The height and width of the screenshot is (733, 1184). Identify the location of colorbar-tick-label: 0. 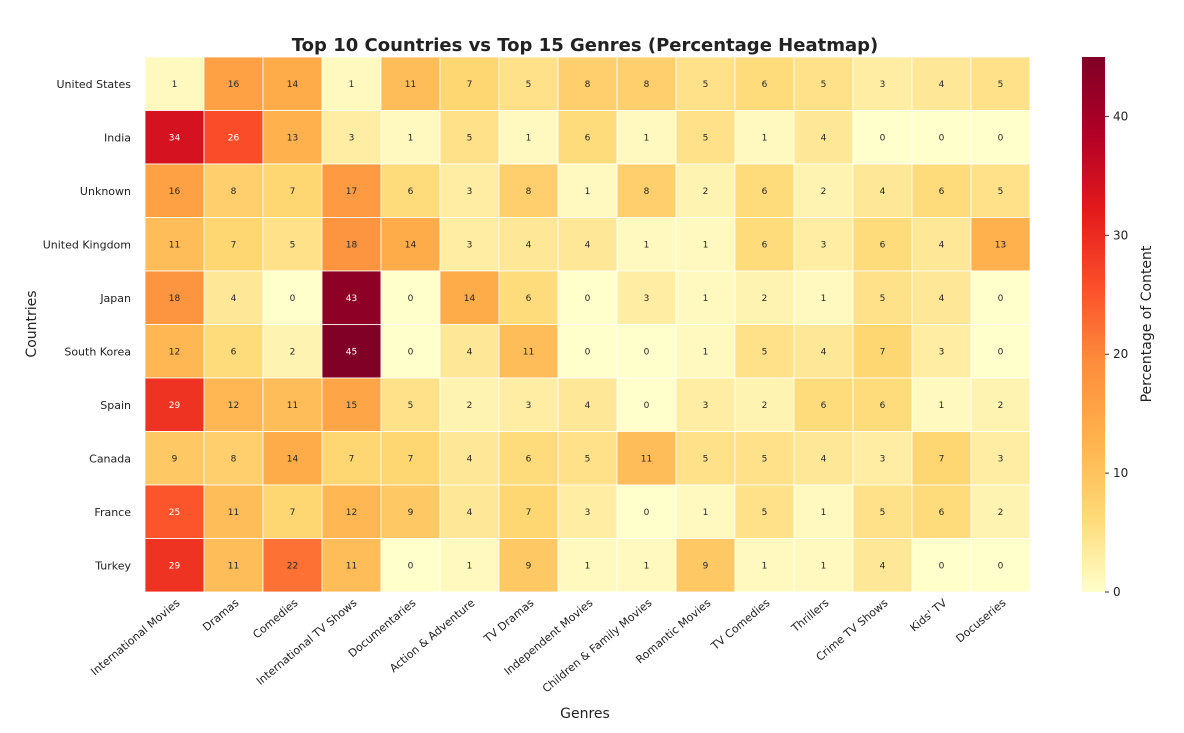
(1117, 592).